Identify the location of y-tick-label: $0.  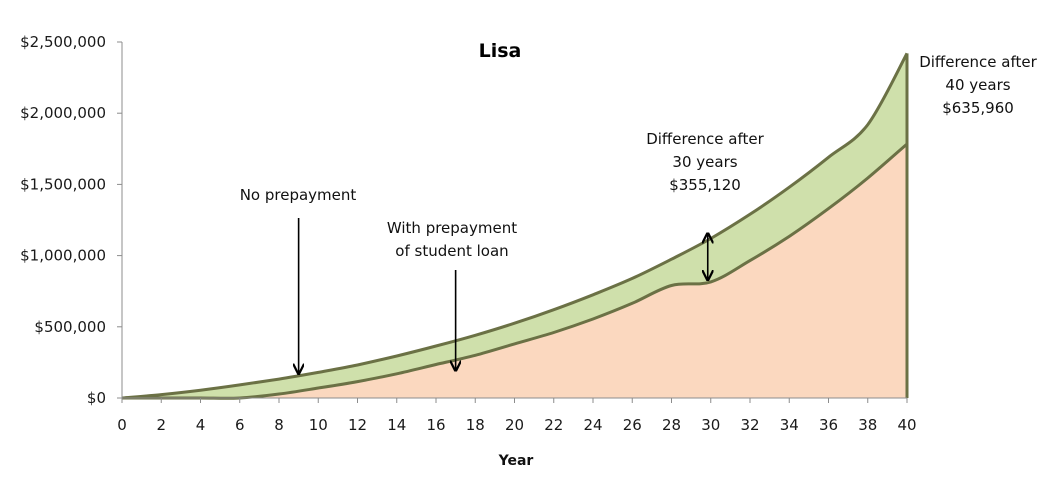
(96, 398).